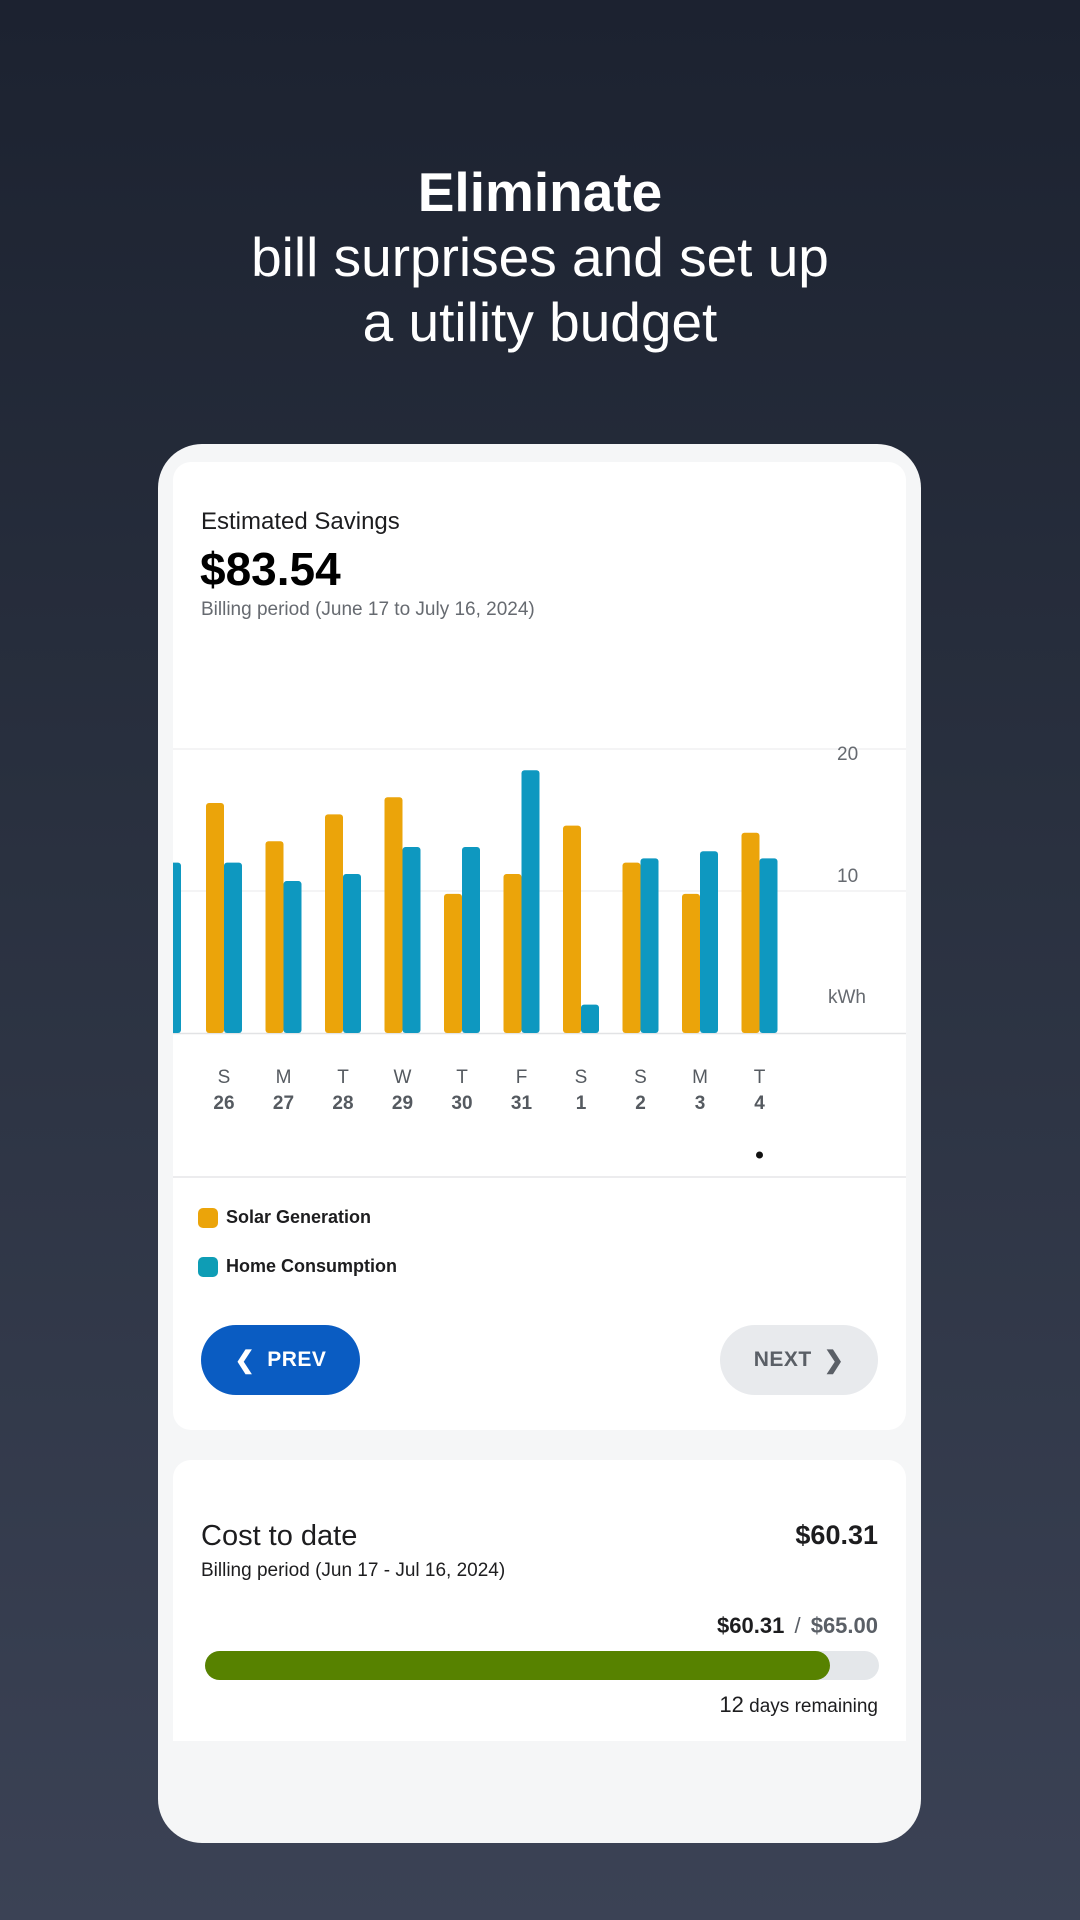 The height and width of the screenshot is (1920, 1080). What do you see at coordinates (518, 1665) in the screenshot?
I see `budget-progress-fill` at bounding box center [518, 1665].